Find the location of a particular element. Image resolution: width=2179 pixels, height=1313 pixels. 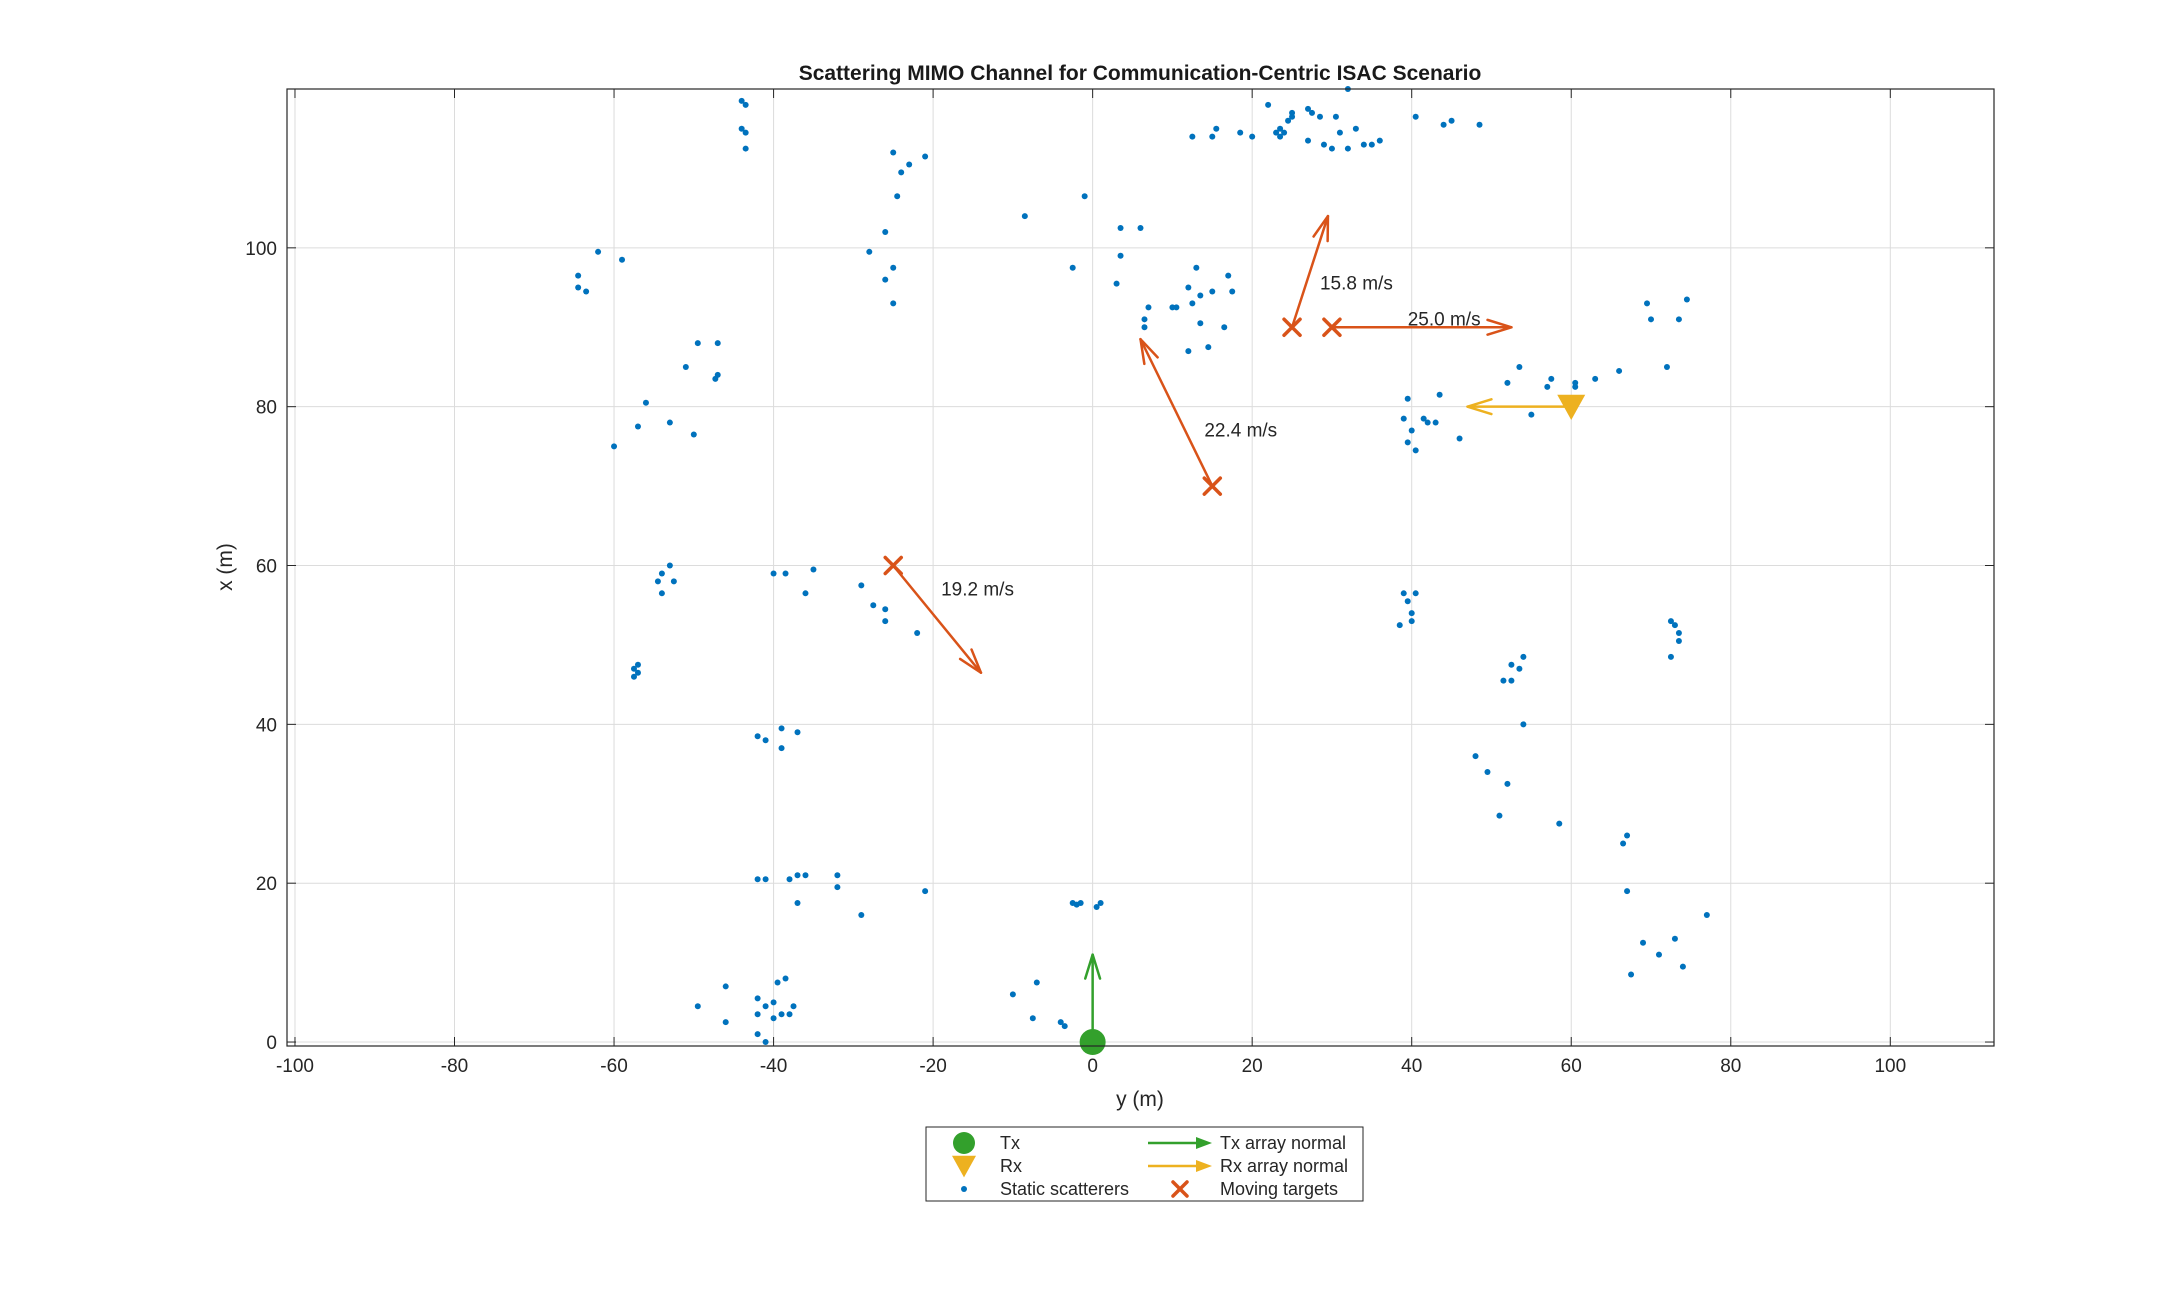

legend-tx-arrow-head is located at coordinates (1204, 1143).